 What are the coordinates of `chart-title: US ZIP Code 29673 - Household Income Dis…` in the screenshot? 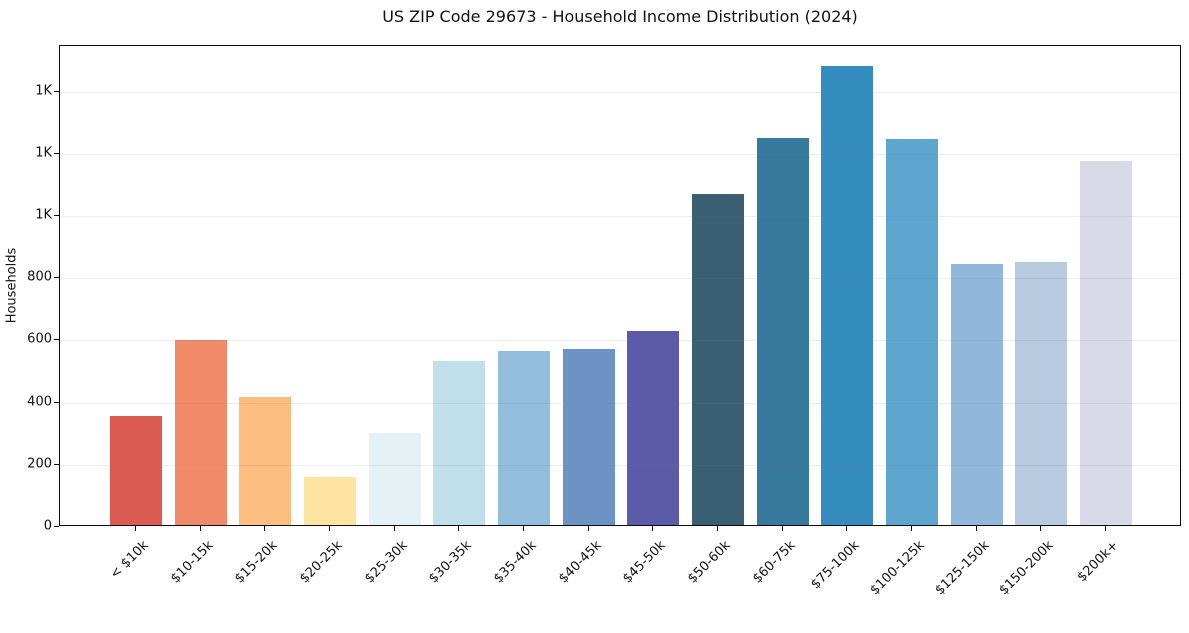 It's located at (620, 16).